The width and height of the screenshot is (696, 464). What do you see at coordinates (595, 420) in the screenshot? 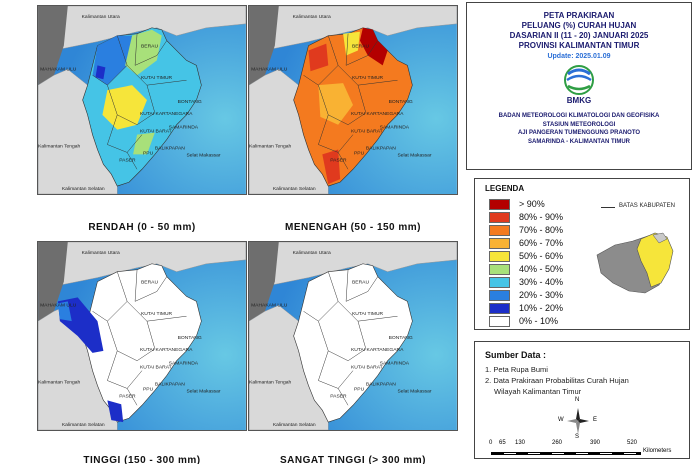
I see `compass-e: E` at bounding box center [595, 420].